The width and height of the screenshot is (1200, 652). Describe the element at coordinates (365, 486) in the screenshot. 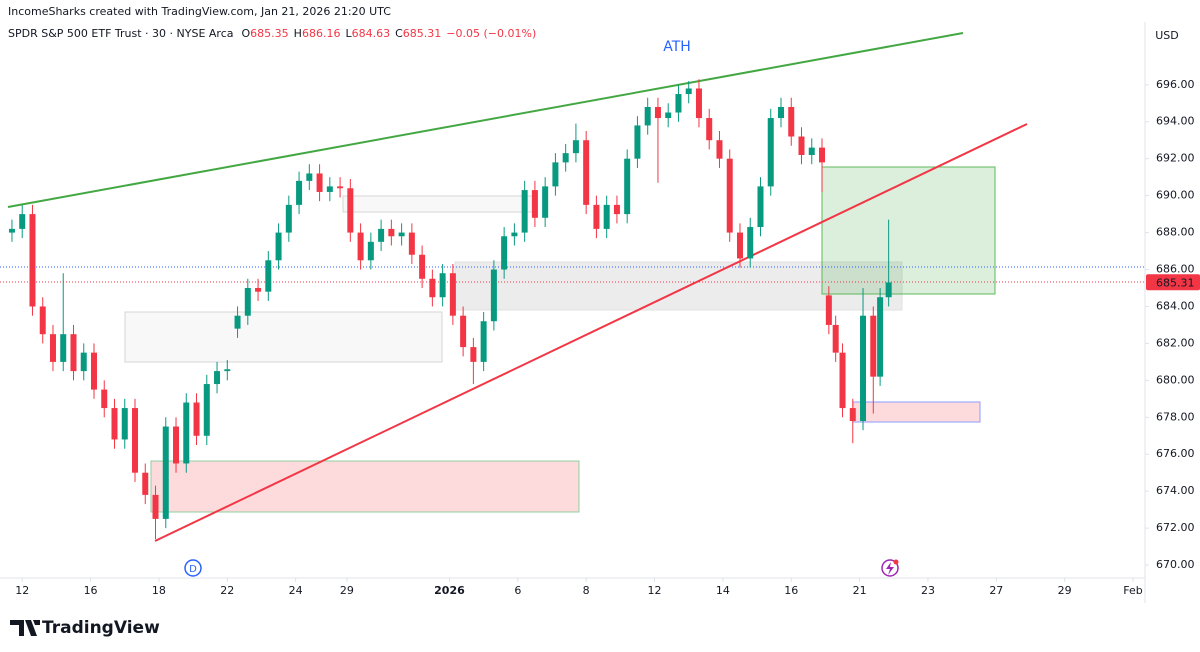

I see `demand-box` at that location.